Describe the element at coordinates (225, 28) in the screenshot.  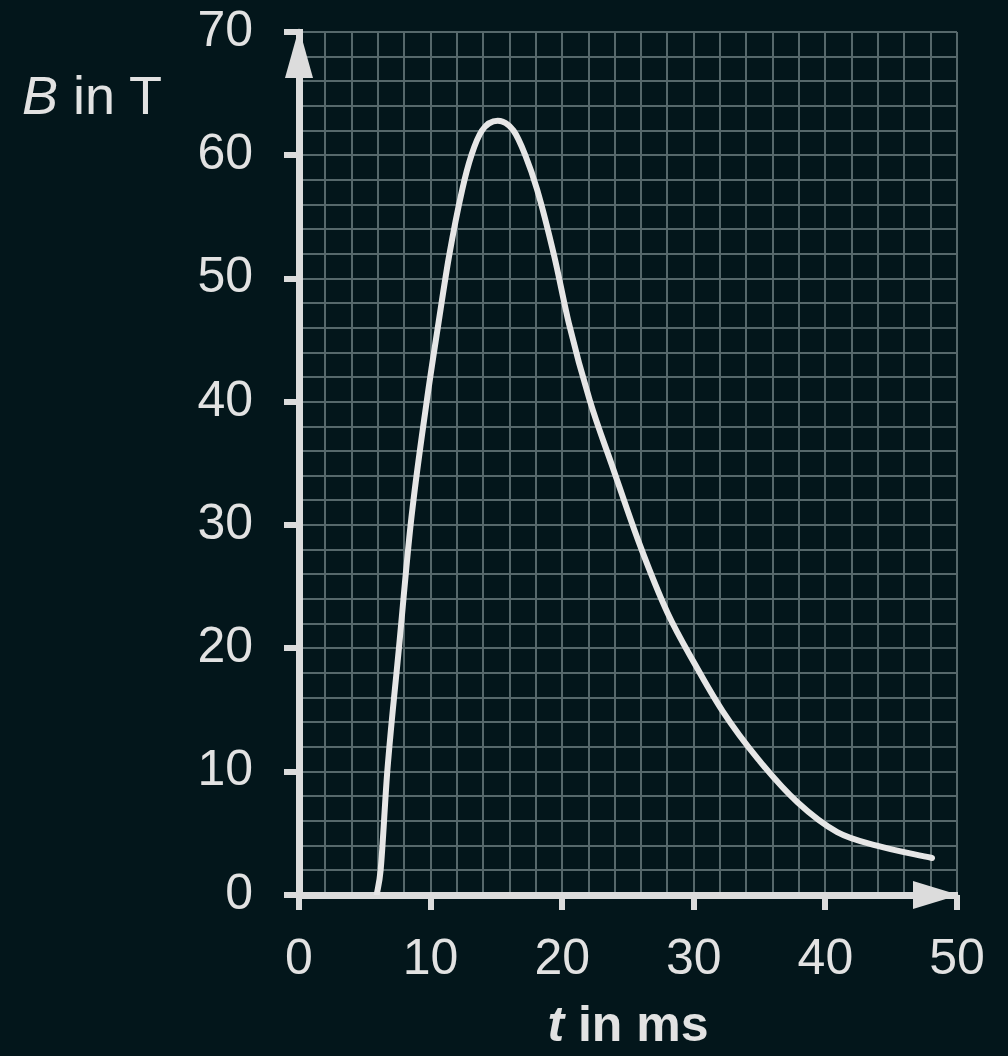
I see `y-tick-label: 70` at that location.